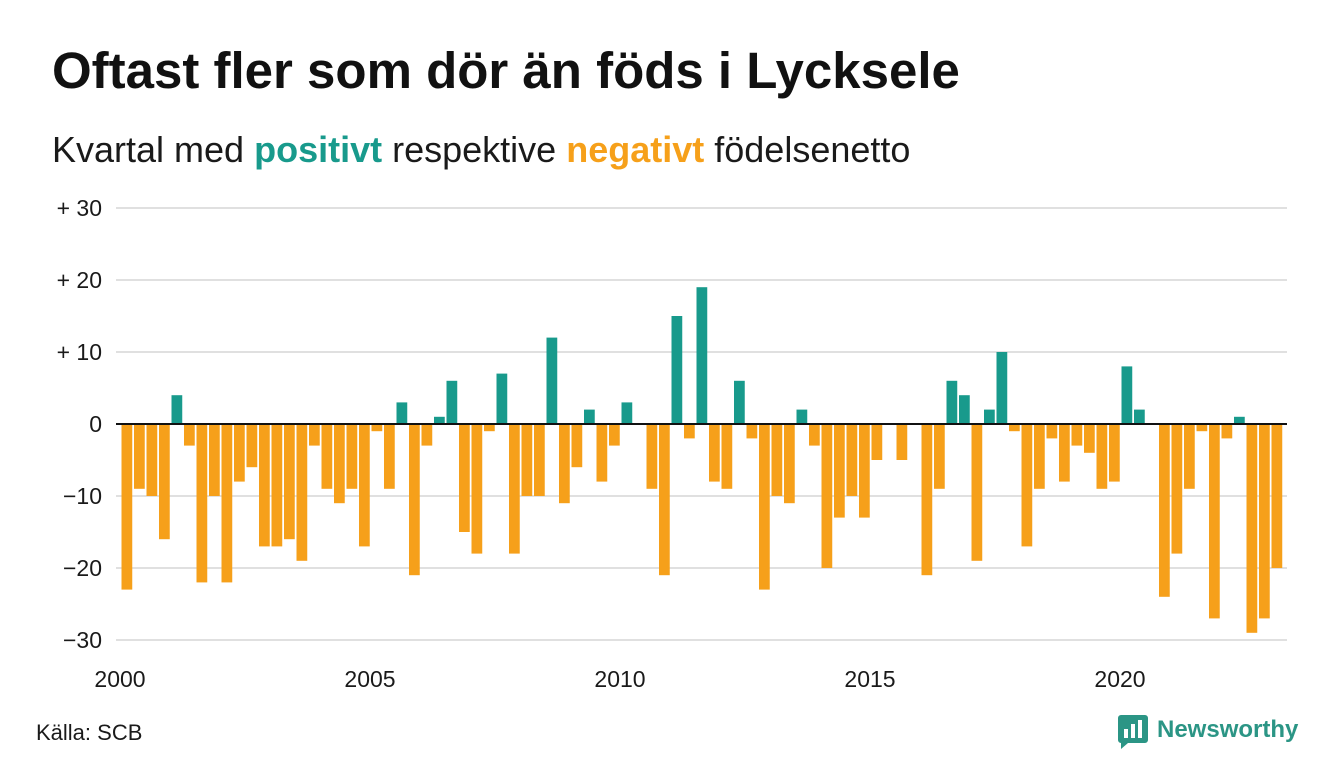  What do you see at coordinates (369, 679) in the screenshot?
I see `x-tick-label: 2005` at bounding box center [369, 679].